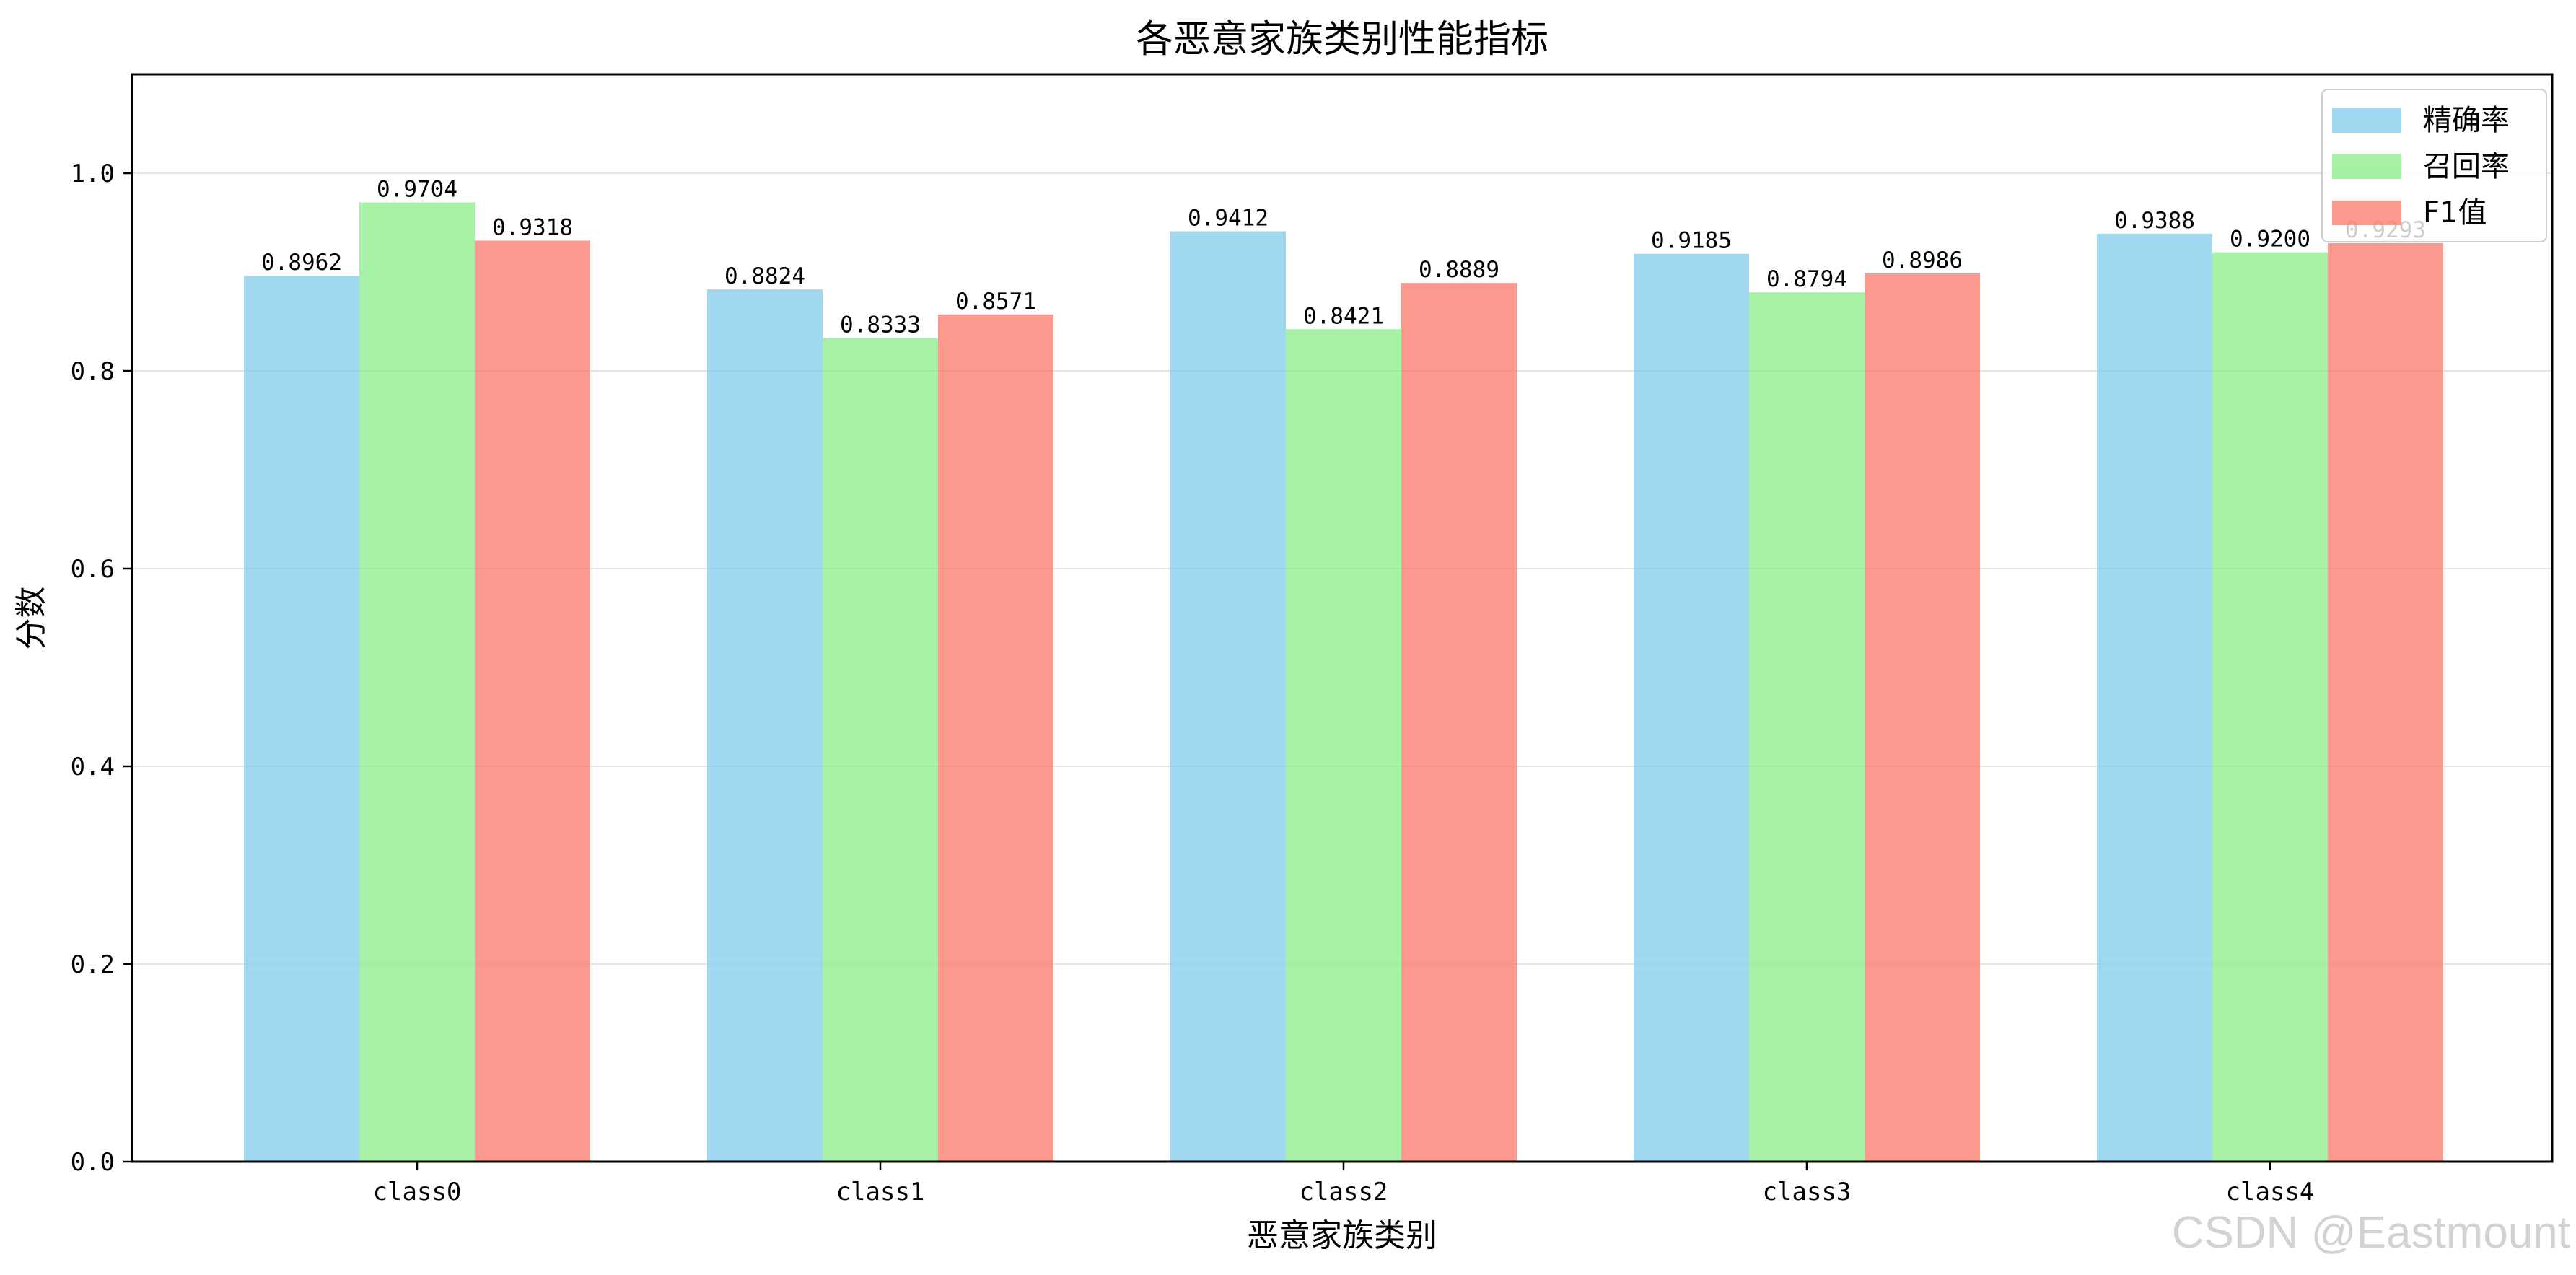  Describe the element at coordinates (2154, 221) in the screenshot. I see `data-label: 0.9388` at that location.